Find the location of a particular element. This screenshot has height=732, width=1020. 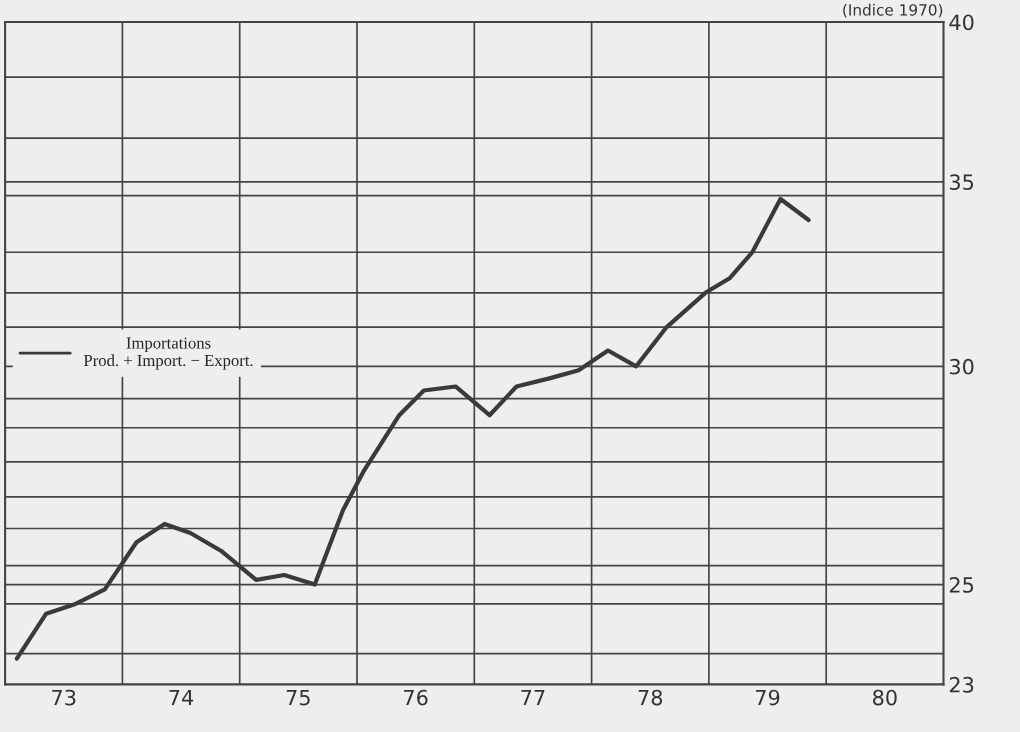

x-tick-label: 79 is located at coordinates (768, 697).